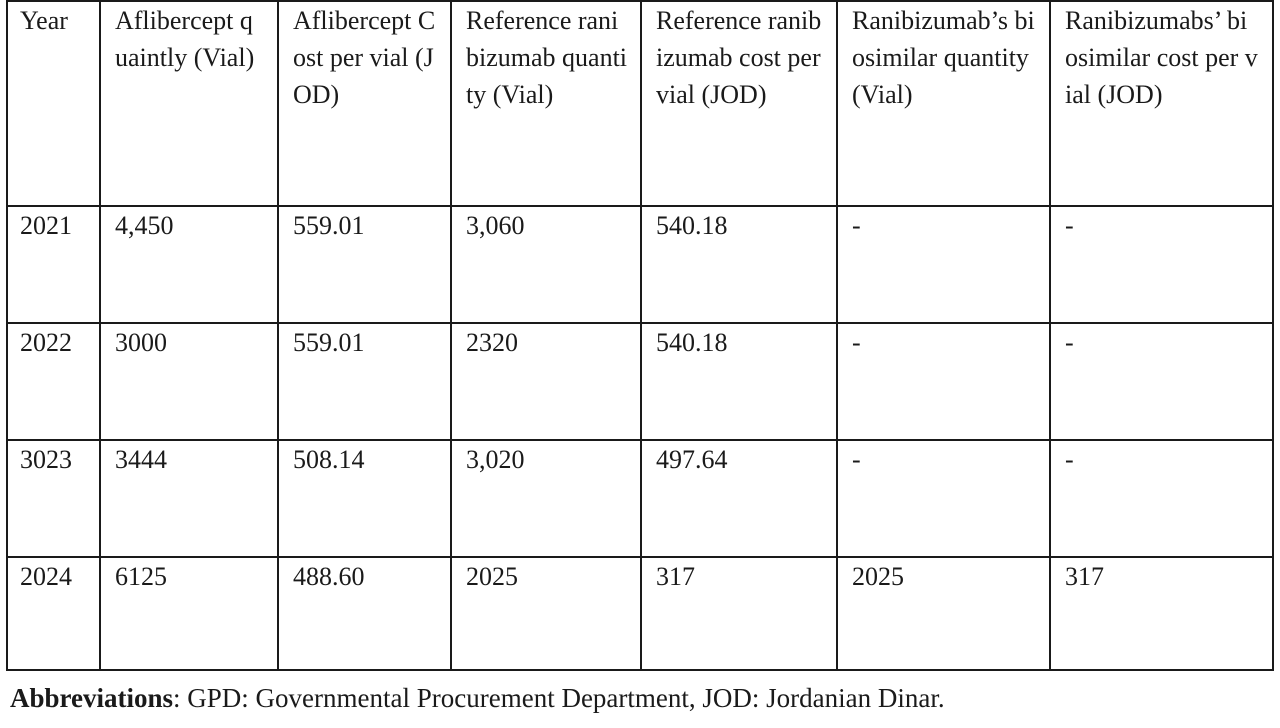 The image size is (1280, 728). Describe the element at coordinates (189, 264) in the screenshot. I see `table-cell: 4,450` at that location.